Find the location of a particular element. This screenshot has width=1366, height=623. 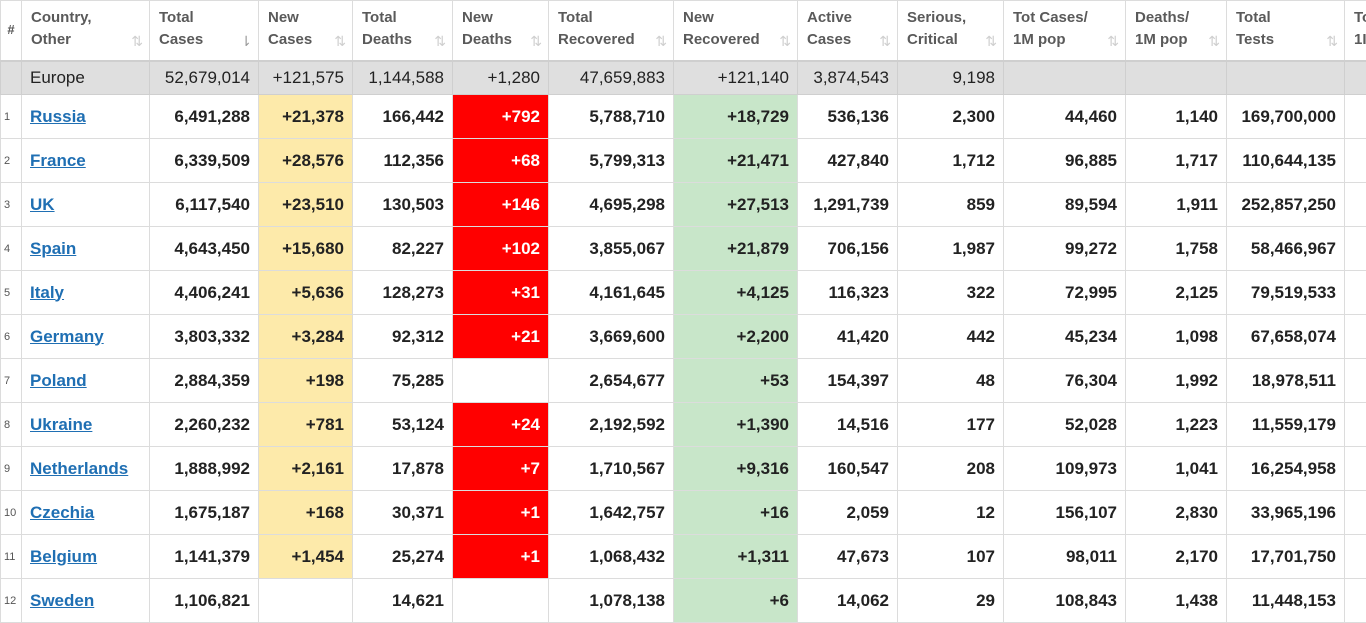

cases-per-million-cell: 99,272 is located at coordinates (1064, 248).